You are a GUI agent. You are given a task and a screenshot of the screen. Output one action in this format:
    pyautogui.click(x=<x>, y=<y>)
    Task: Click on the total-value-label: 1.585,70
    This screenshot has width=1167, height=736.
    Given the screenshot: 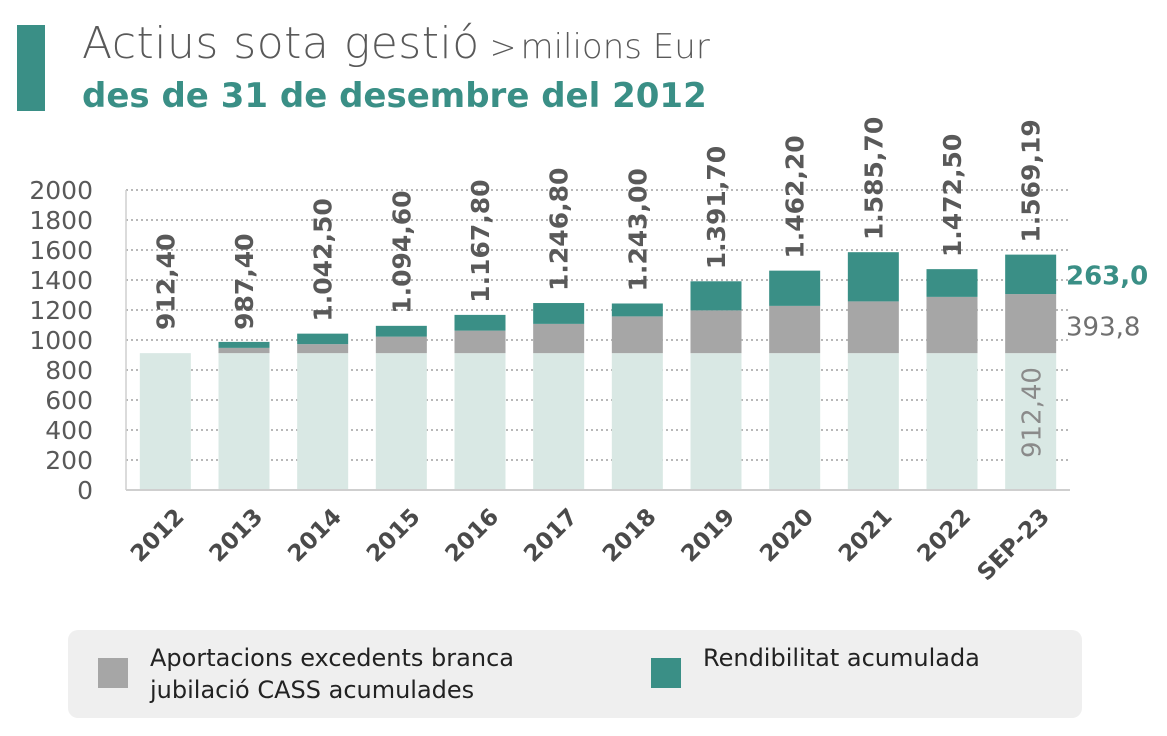 What is the action you would take?
    pyautogui.click(x=873, y=178)
    